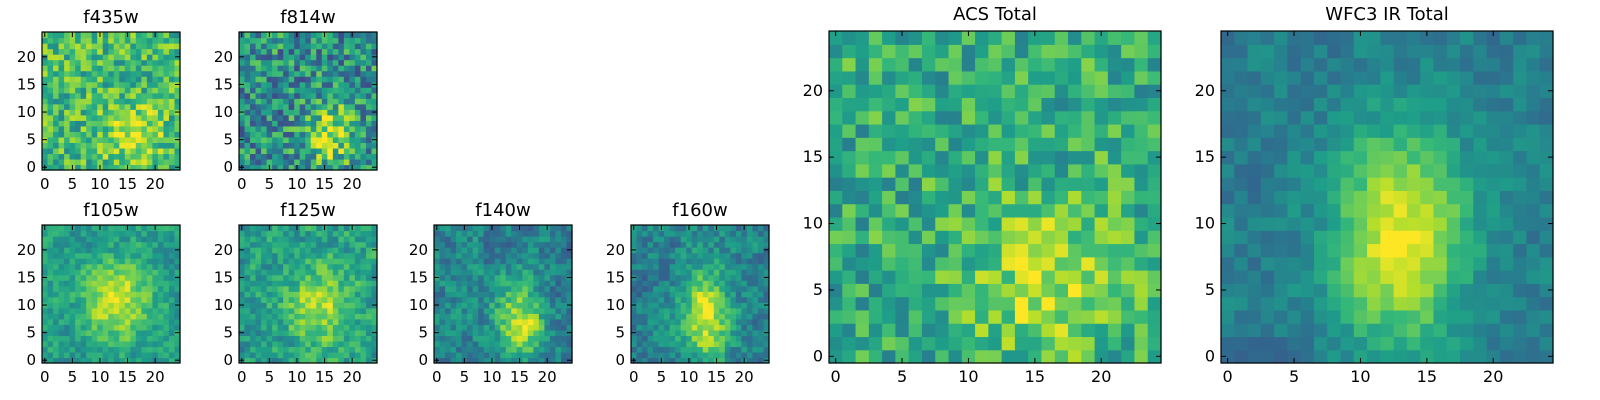 This screenshot has height=400, width=1600. Describe the element at coordinates (99, 377) in the screenshot. I see `x-tick-label: 10` at that location.